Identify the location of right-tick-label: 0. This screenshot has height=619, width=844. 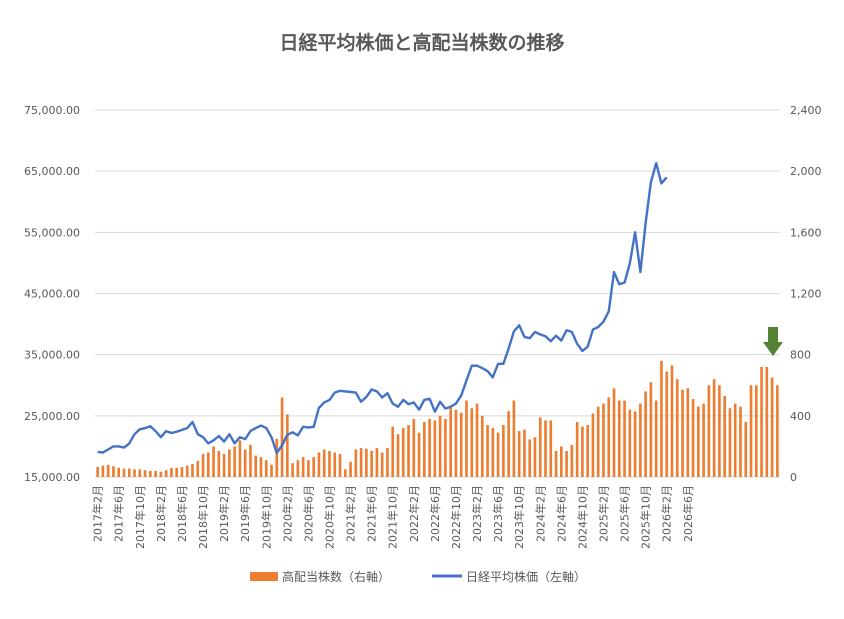
(793, 477).